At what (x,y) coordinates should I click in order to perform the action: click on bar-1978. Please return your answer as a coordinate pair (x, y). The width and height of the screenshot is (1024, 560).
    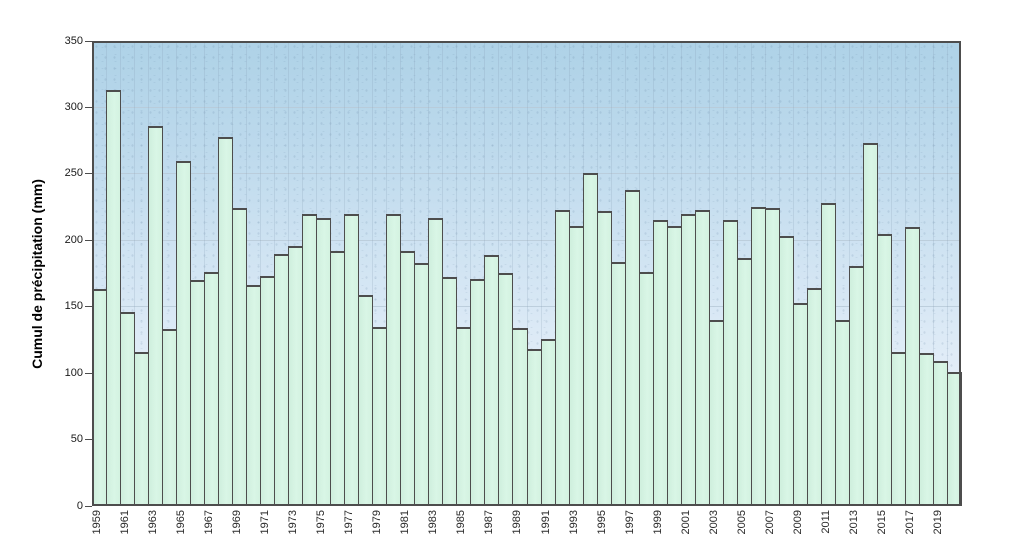
    Looking at the image, I should click on (365, 400).